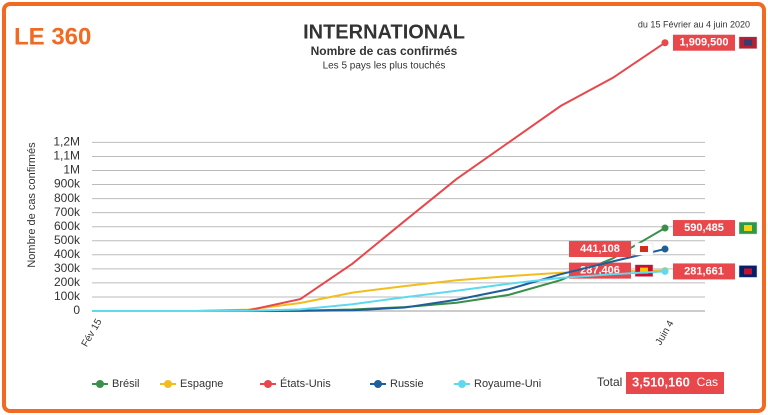 The width and height of the screenshot is (768, 415). I want to click on chart-title: INTERNATIONAL, so click(384, 32).